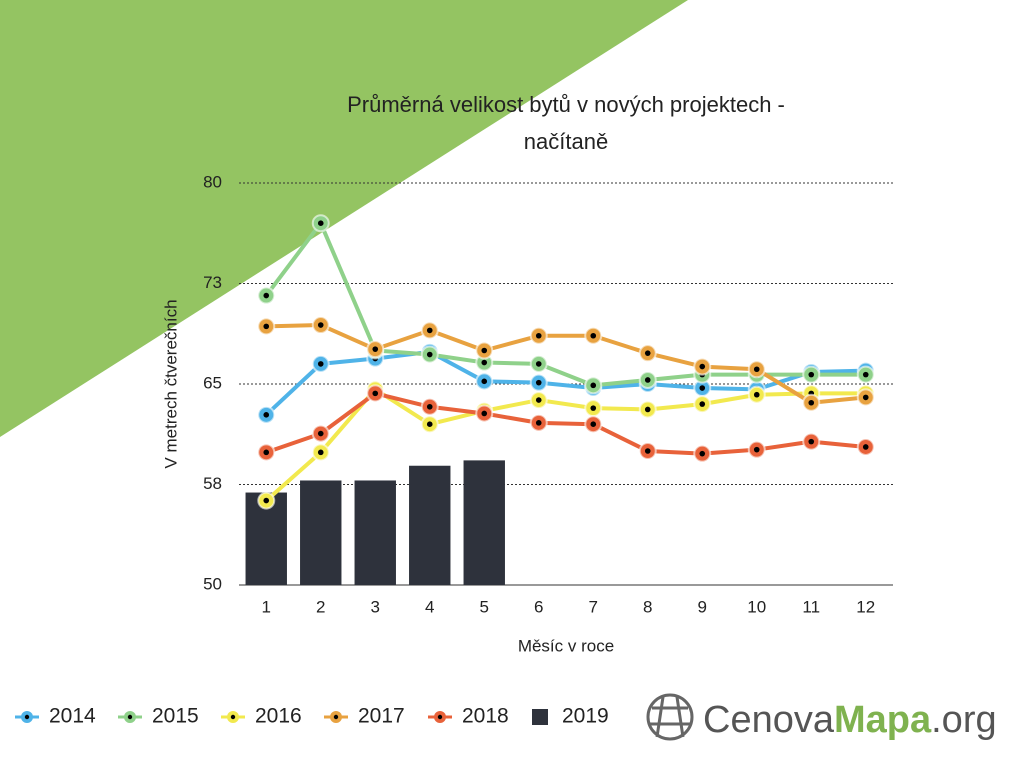 The image size is (1024, 768). Describe the element at coordinates (963, 720) in the screenshot. I see `logo-part: .org` at that location.